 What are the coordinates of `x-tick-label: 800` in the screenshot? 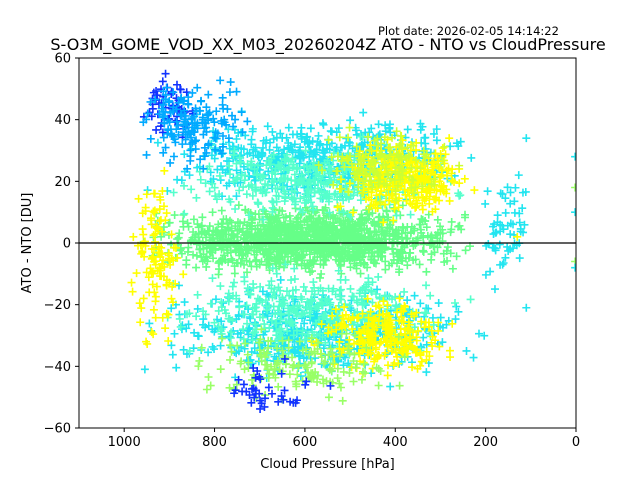 It's located at (214, 442).